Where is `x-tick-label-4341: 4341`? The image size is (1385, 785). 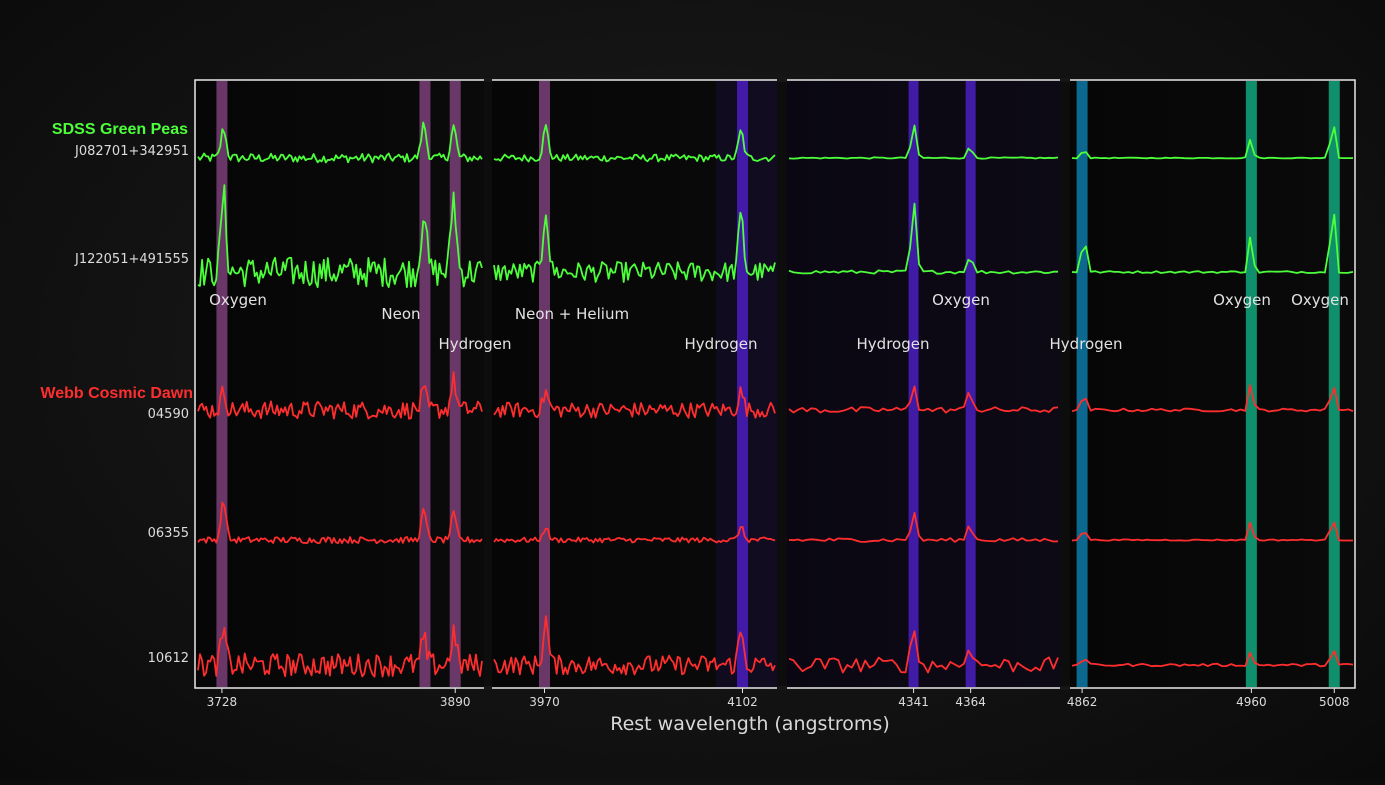
x-tick-label-4341: 4341 is located at coordinates (913, 702).